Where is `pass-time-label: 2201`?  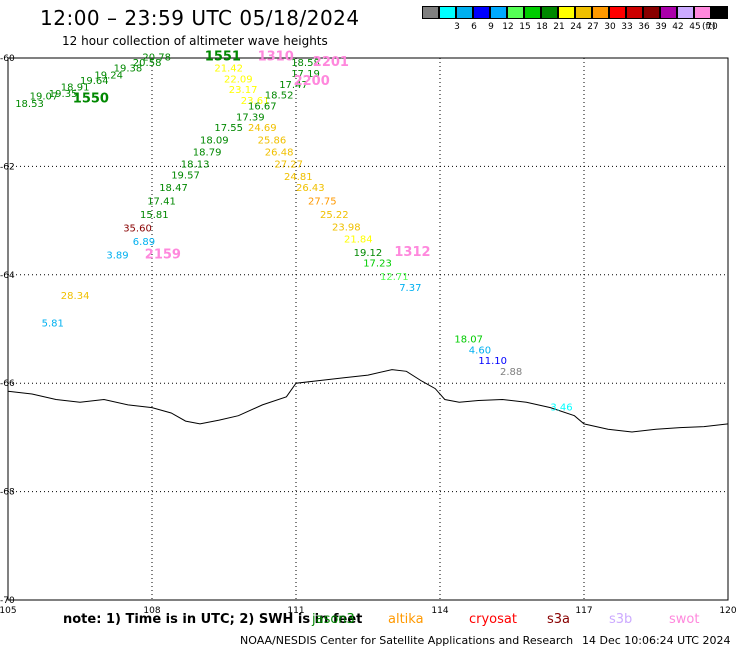 pass-time-label: 2201 is located at coordinates (331, 62).